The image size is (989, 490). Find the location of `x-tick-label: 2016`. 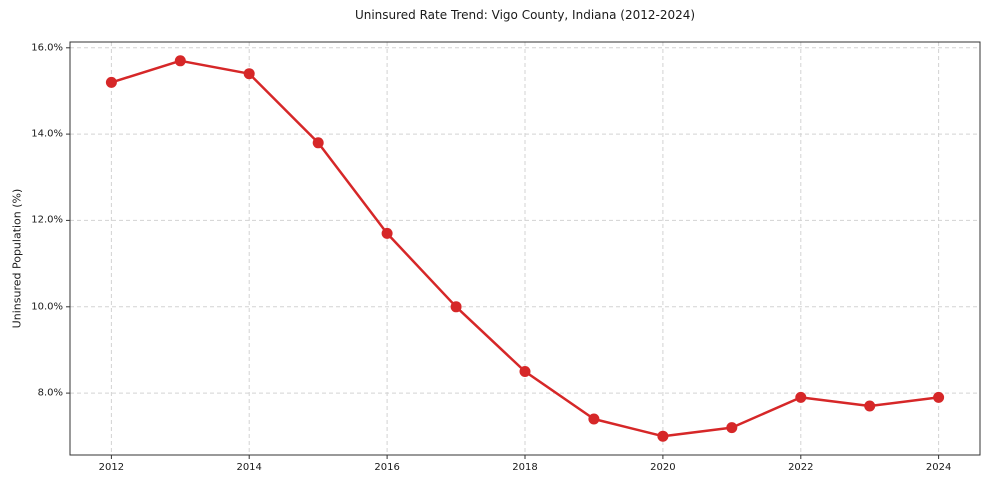

x-tick-label: 2016 is located at coordinates (387, 467).